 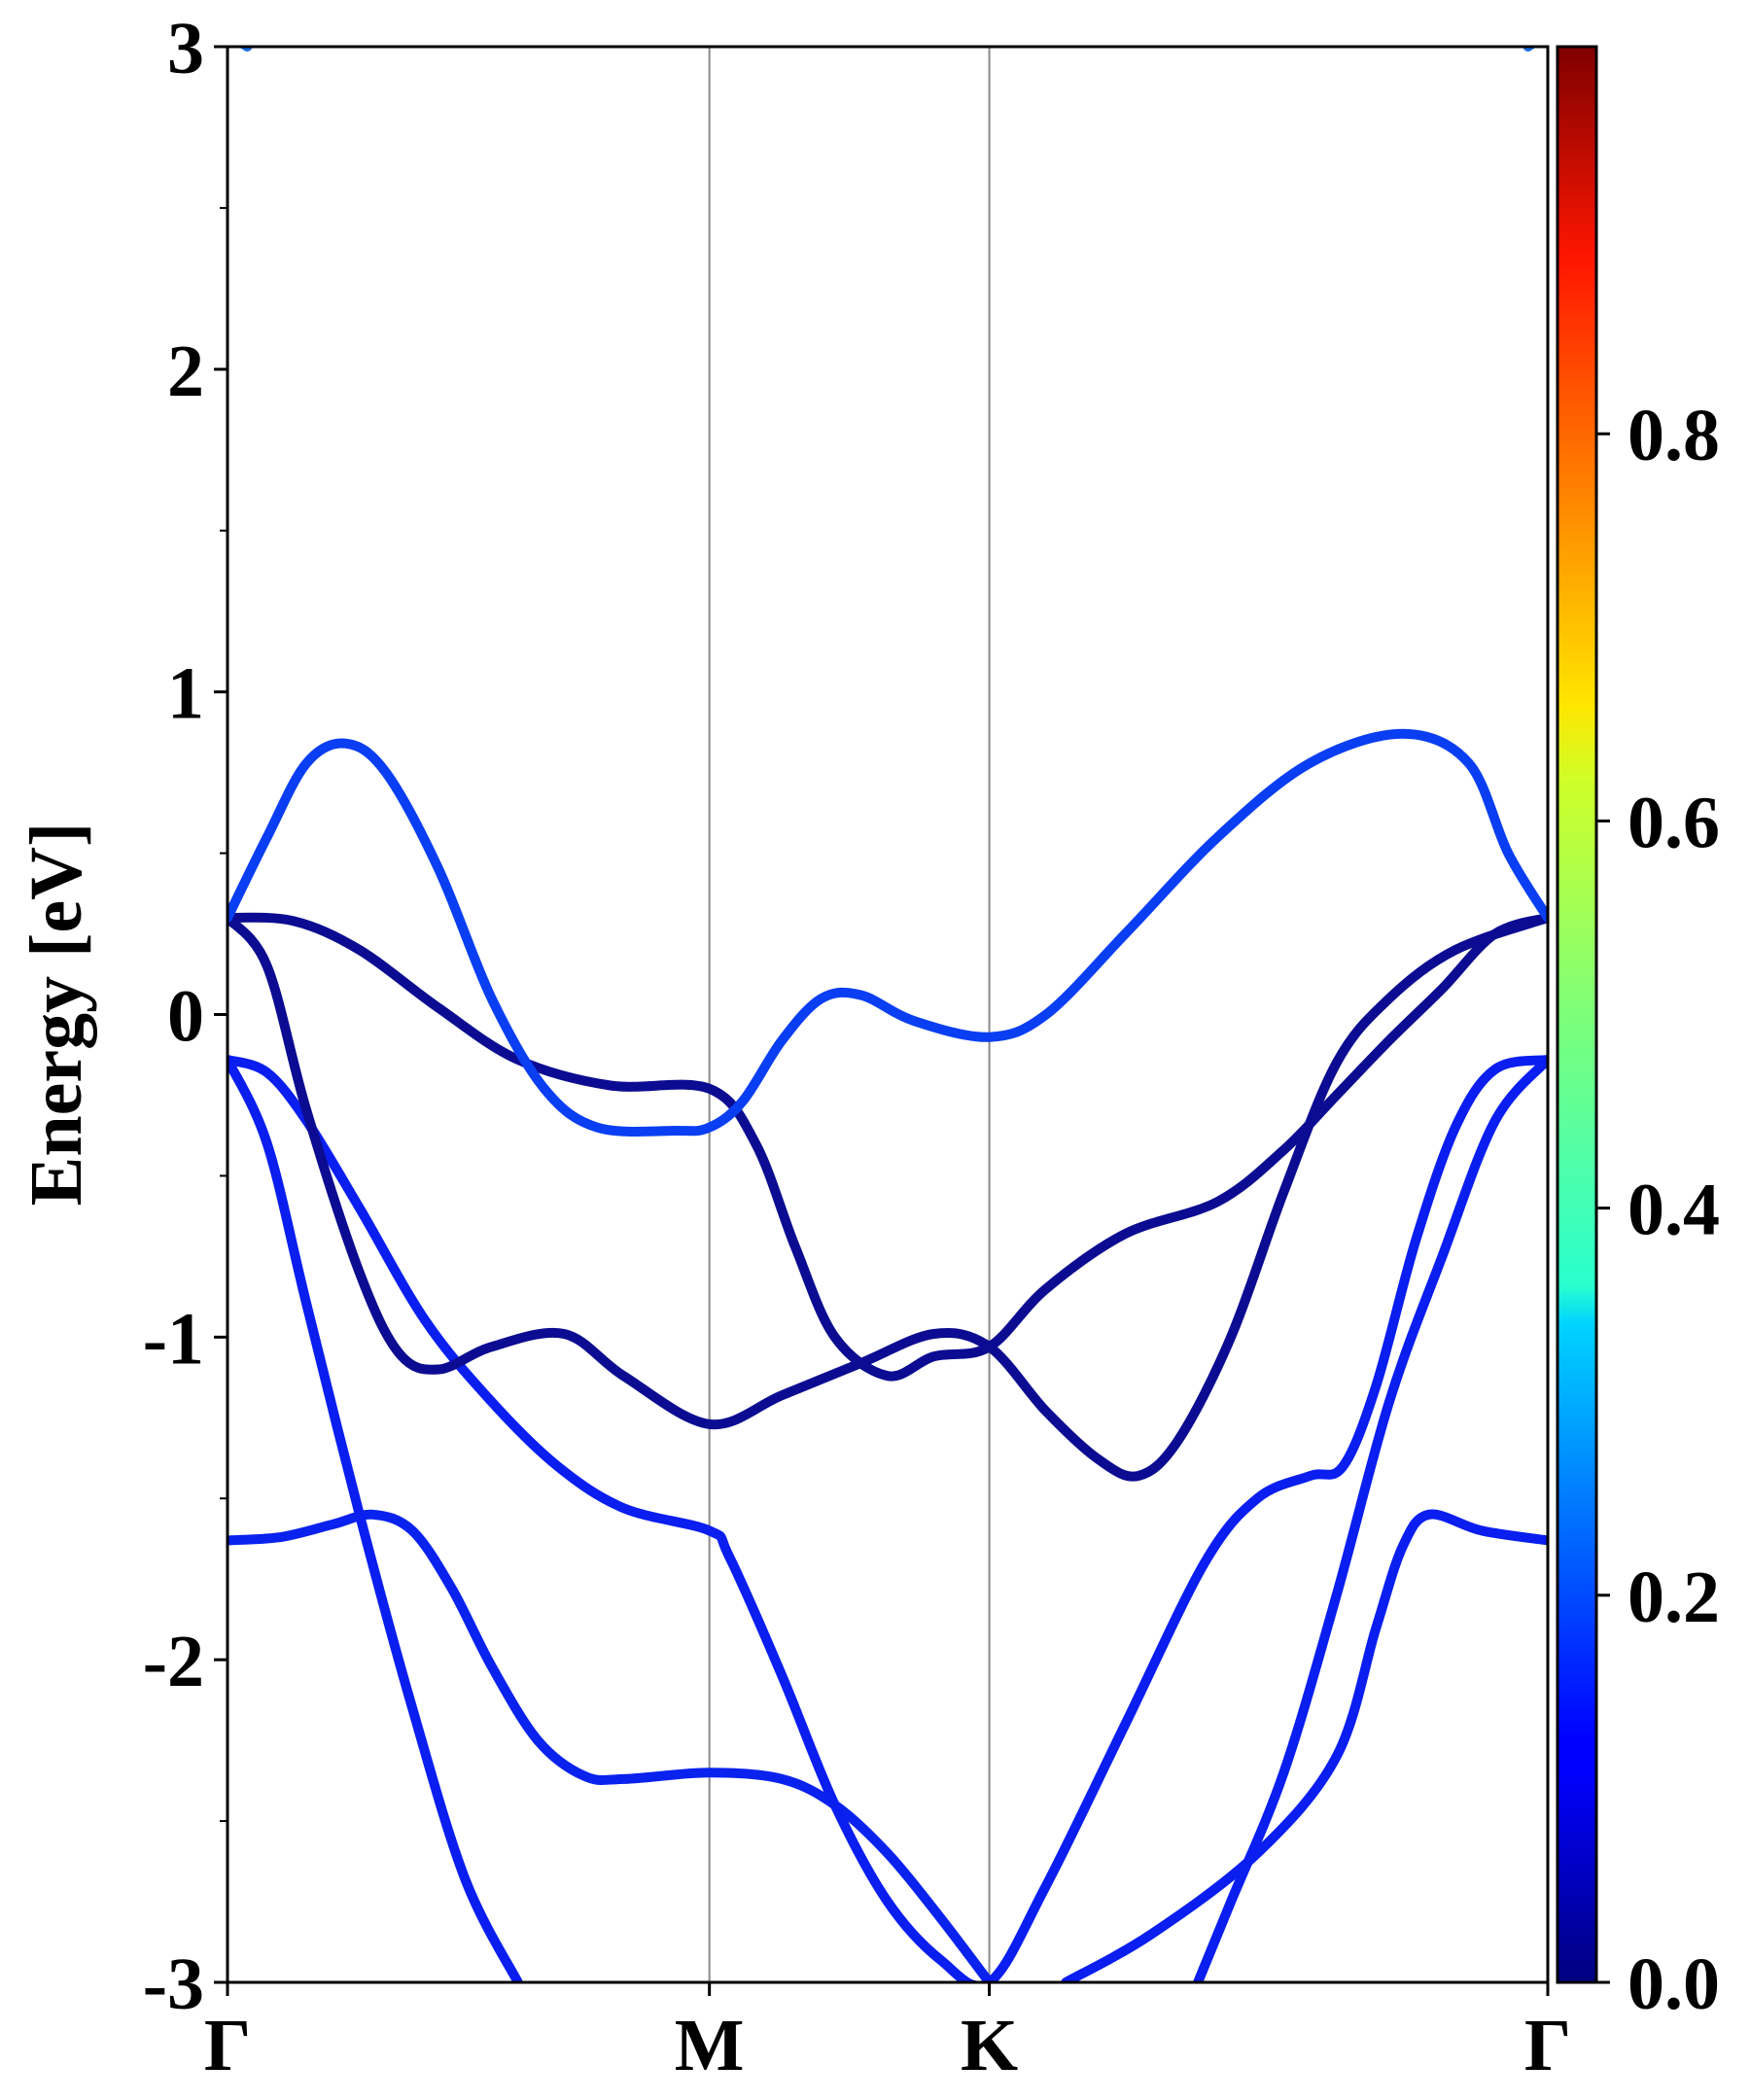 What do you see at coordinates (710, 2045) in the screenshot?
I see `kpoint-label: M` at bounding box center [710, 2045].